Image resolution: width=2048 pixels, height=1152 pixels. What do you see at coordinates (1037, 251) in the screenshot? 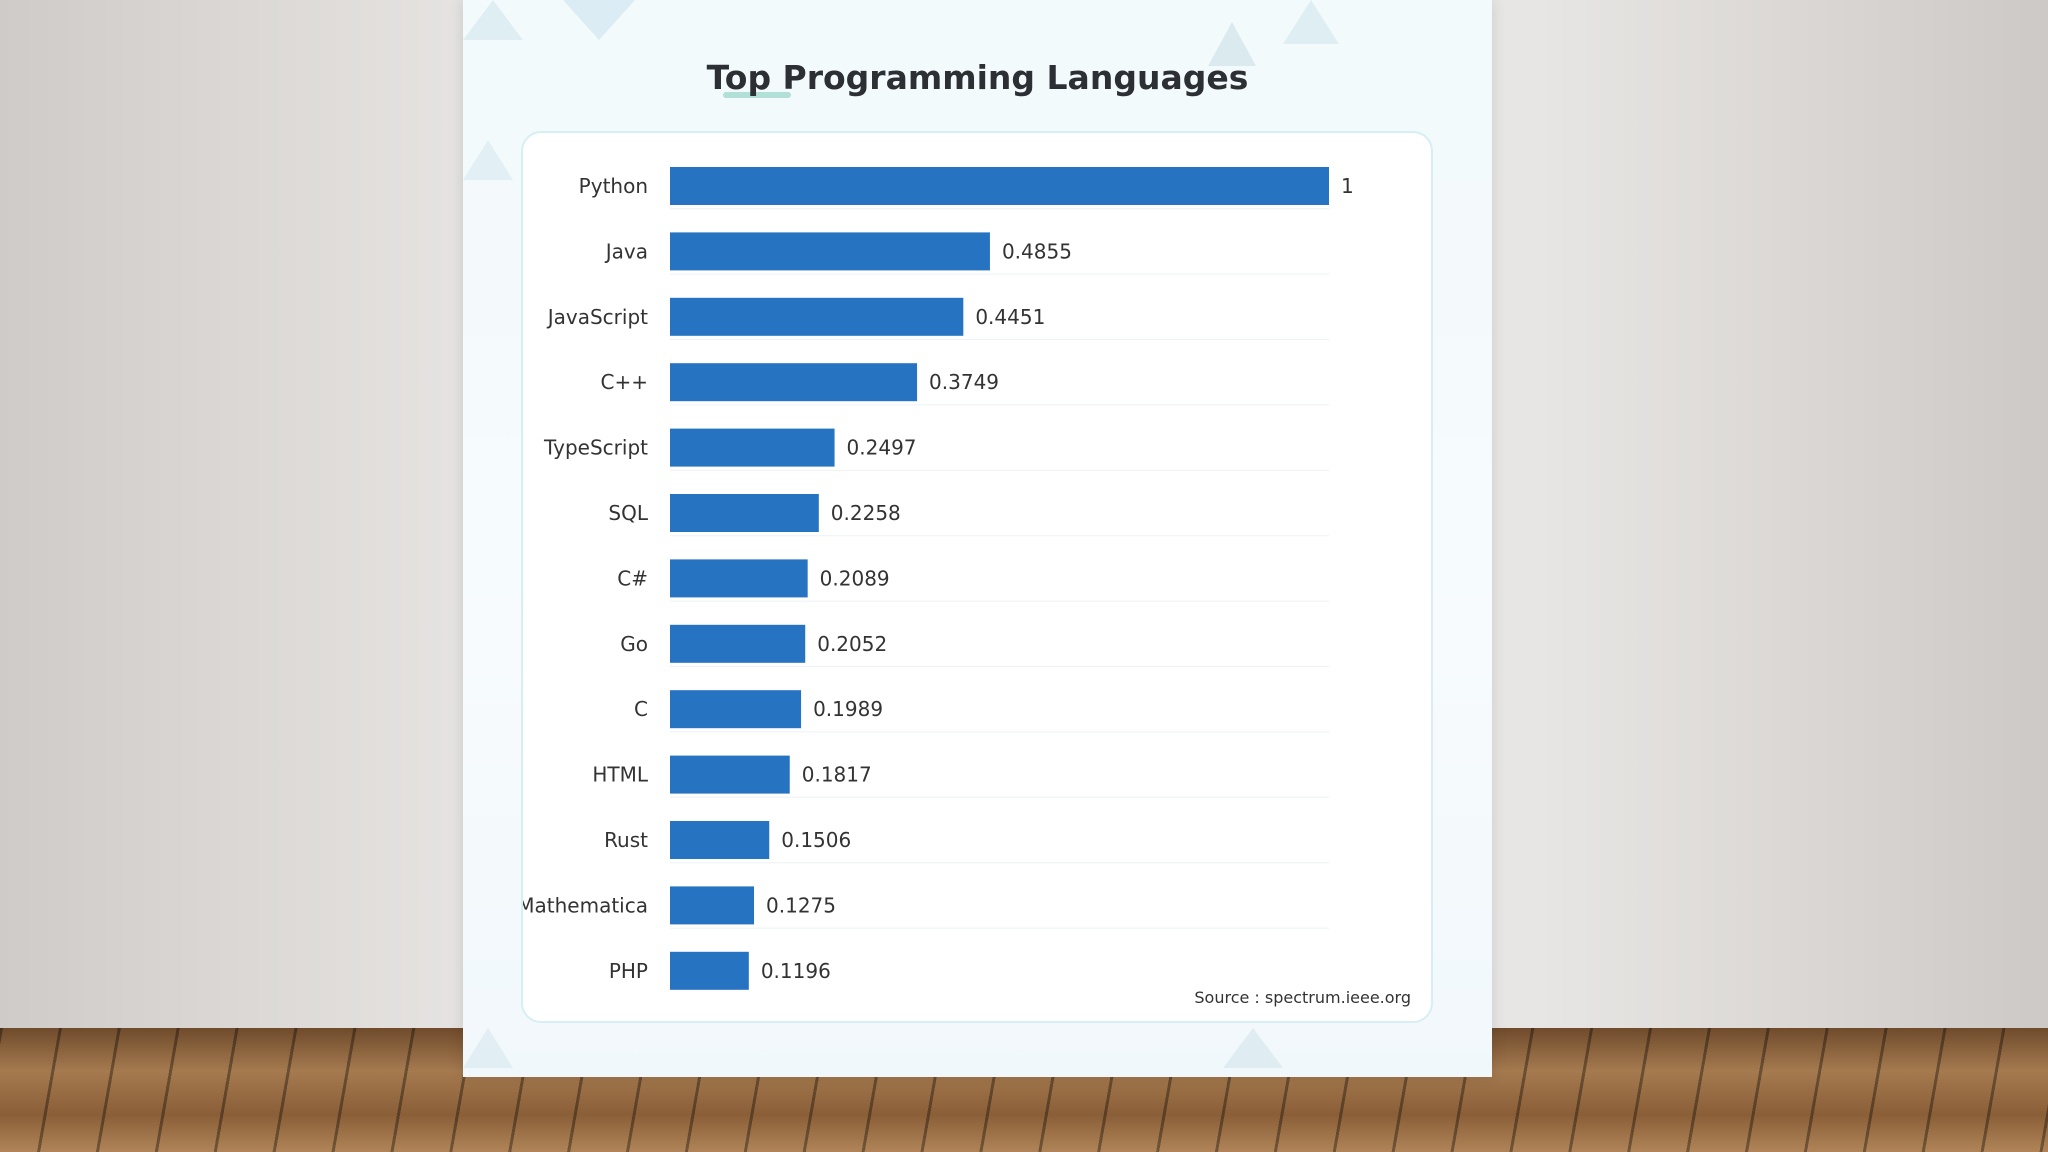
I see `value-label: 0.4855` at bounding box center [1037, 251].